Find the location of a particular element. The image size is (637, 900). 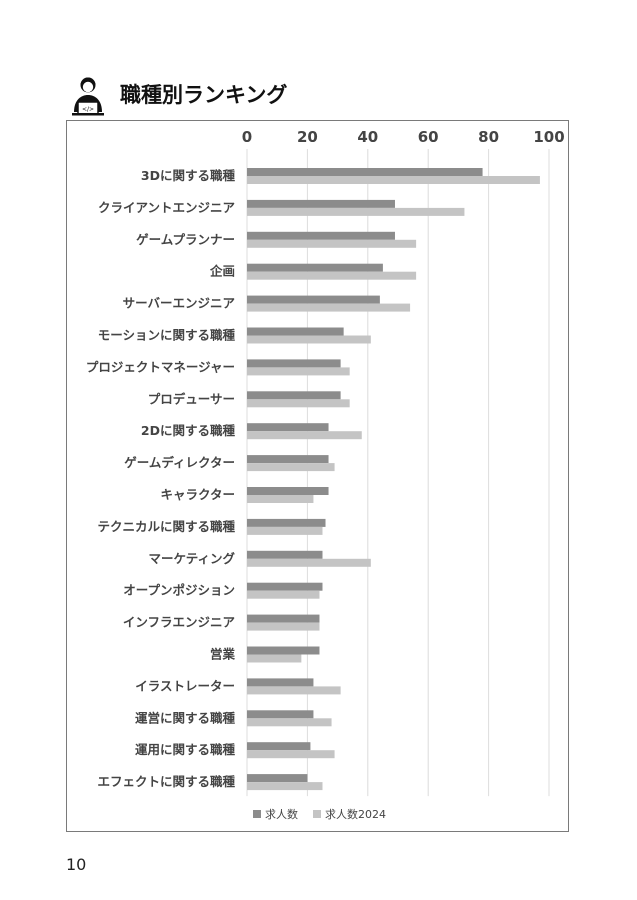

tick-label: 60 is located at coordinates (428, 137).